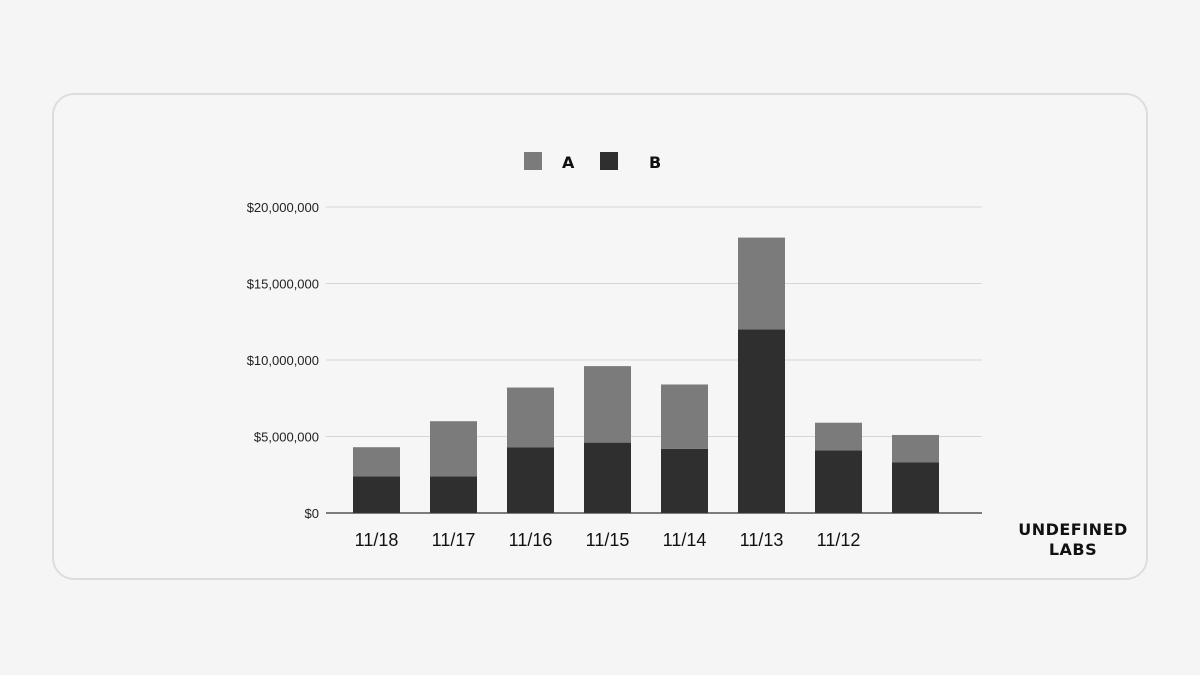  Describe the element at coordinates (655, 162) in the screenshot. I see `legend-label-b: B` at that location.